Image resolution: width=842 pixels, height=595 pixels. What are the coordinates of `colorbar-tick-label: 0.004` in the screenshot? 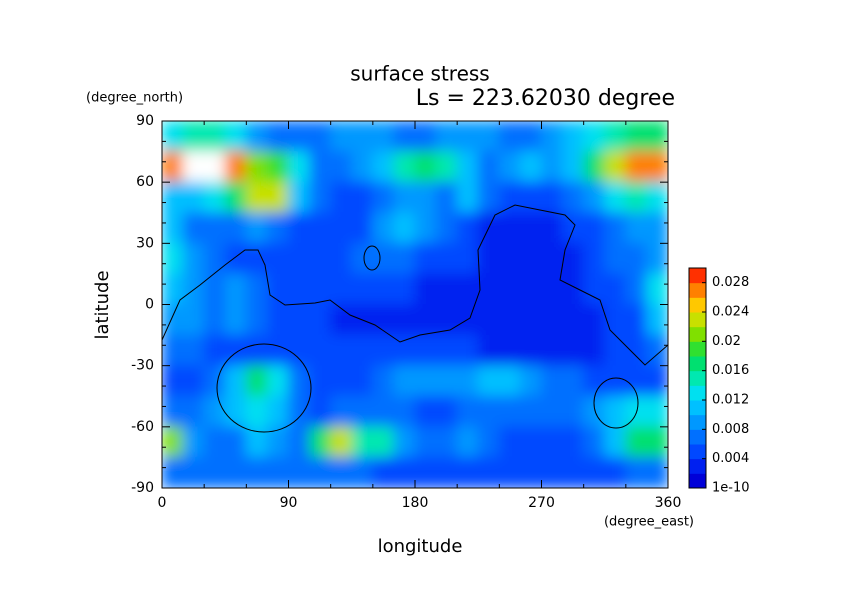 It's located at (730, 458).